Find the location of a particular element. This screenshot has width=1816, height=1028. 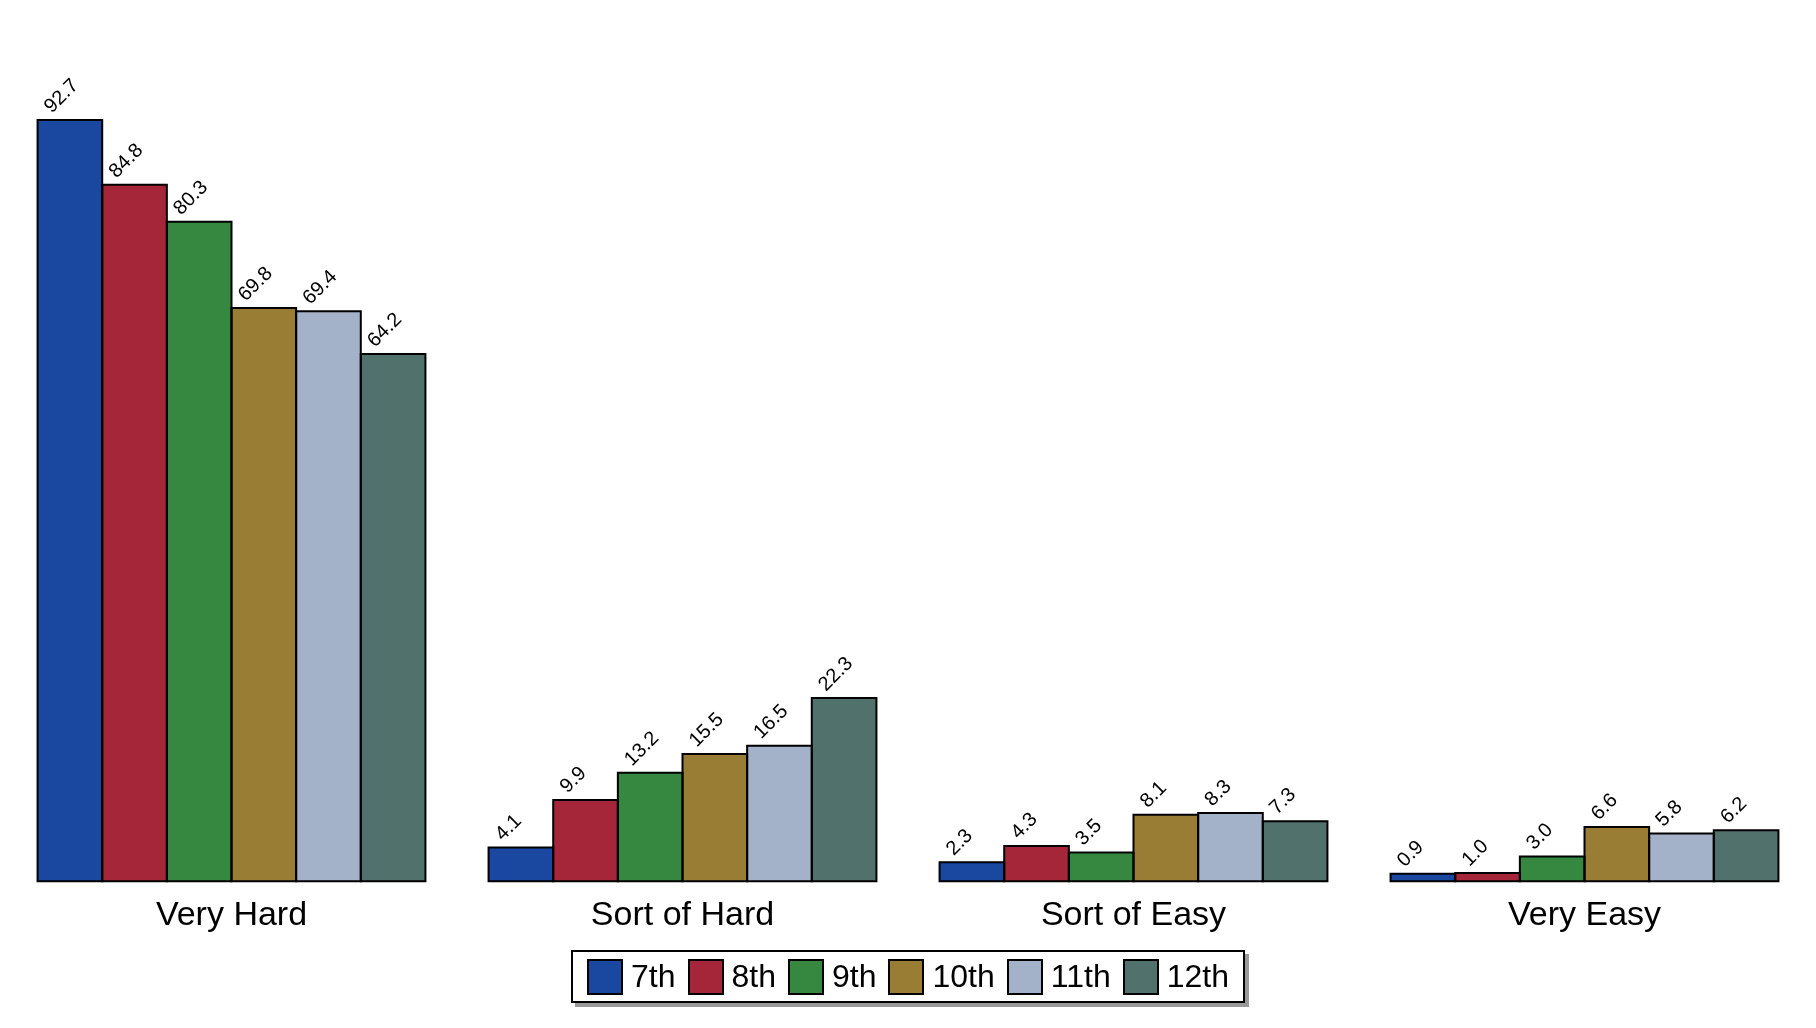

legend-label: 7th is located at coordinates (653, 976).